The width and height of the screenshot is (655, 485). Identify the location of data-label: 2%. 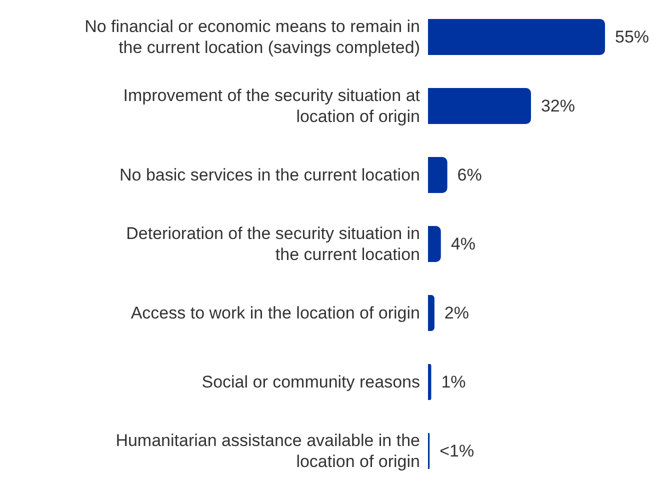
(457, 313).